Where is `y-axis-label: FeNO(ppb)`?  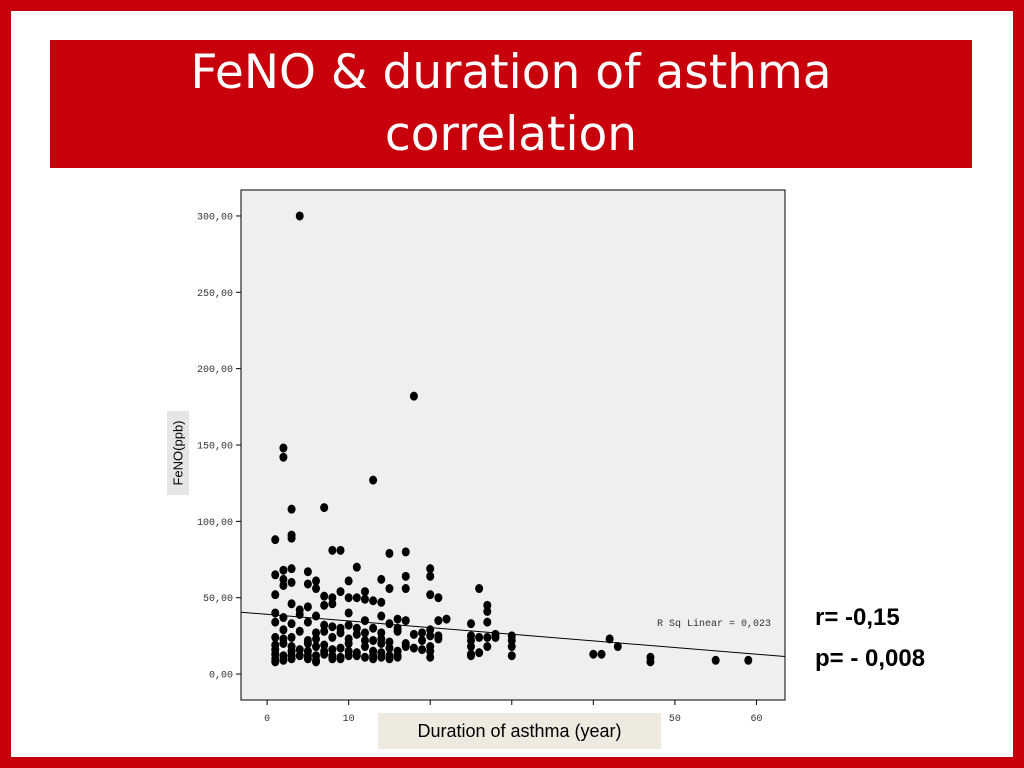 y-axis-label: FeNO(ppb) is located at coordinates (178, 453).